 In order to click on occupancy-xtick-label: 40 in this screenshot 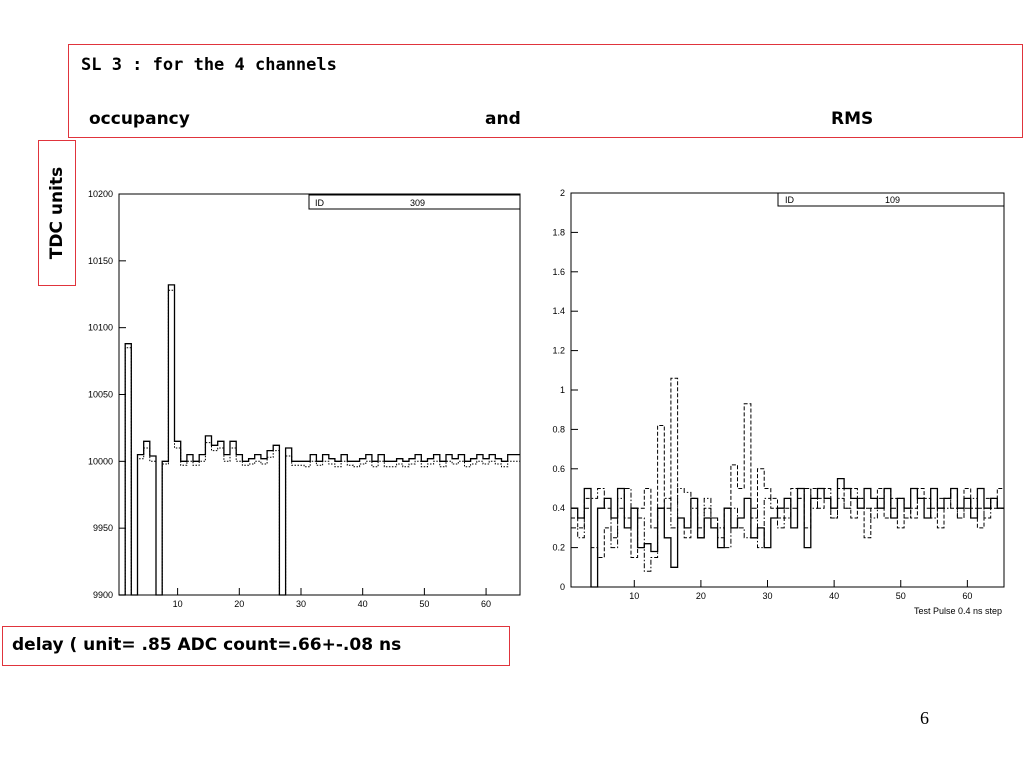, I will do `click(363, 604)`.